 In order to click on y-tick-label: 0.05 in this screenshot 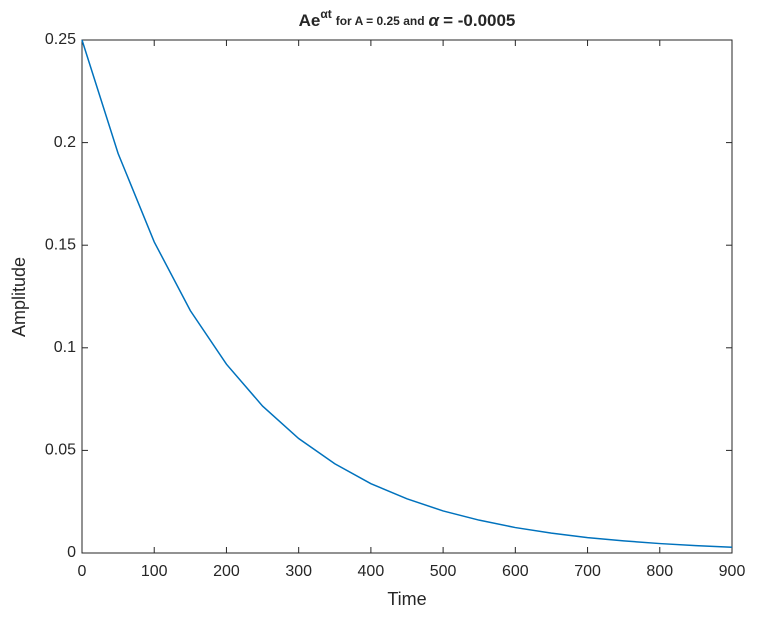, I will do `click(60, 450)`.